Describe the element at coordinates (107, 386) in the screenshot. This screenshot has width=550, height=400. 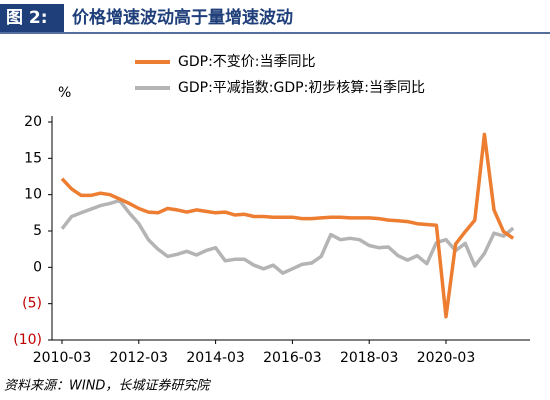
I see `source: 资料来源：WIND，长城证券研究院` at that location.